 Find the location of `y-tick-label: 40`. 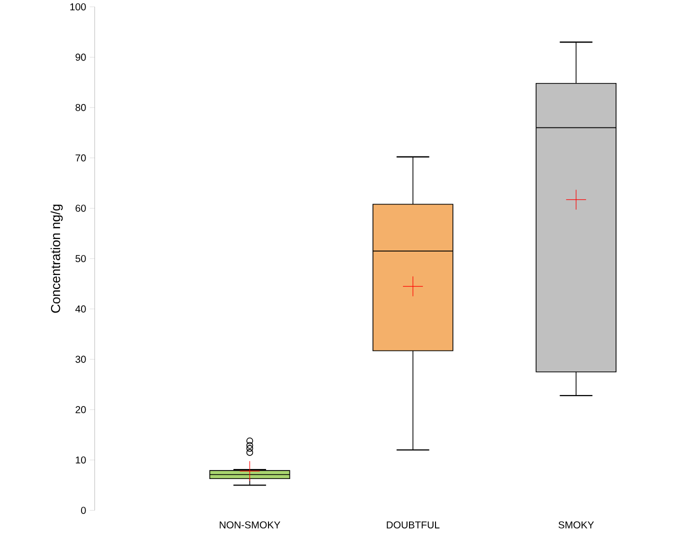

y-tick-label: 40 is located at coordinates (80, 308).